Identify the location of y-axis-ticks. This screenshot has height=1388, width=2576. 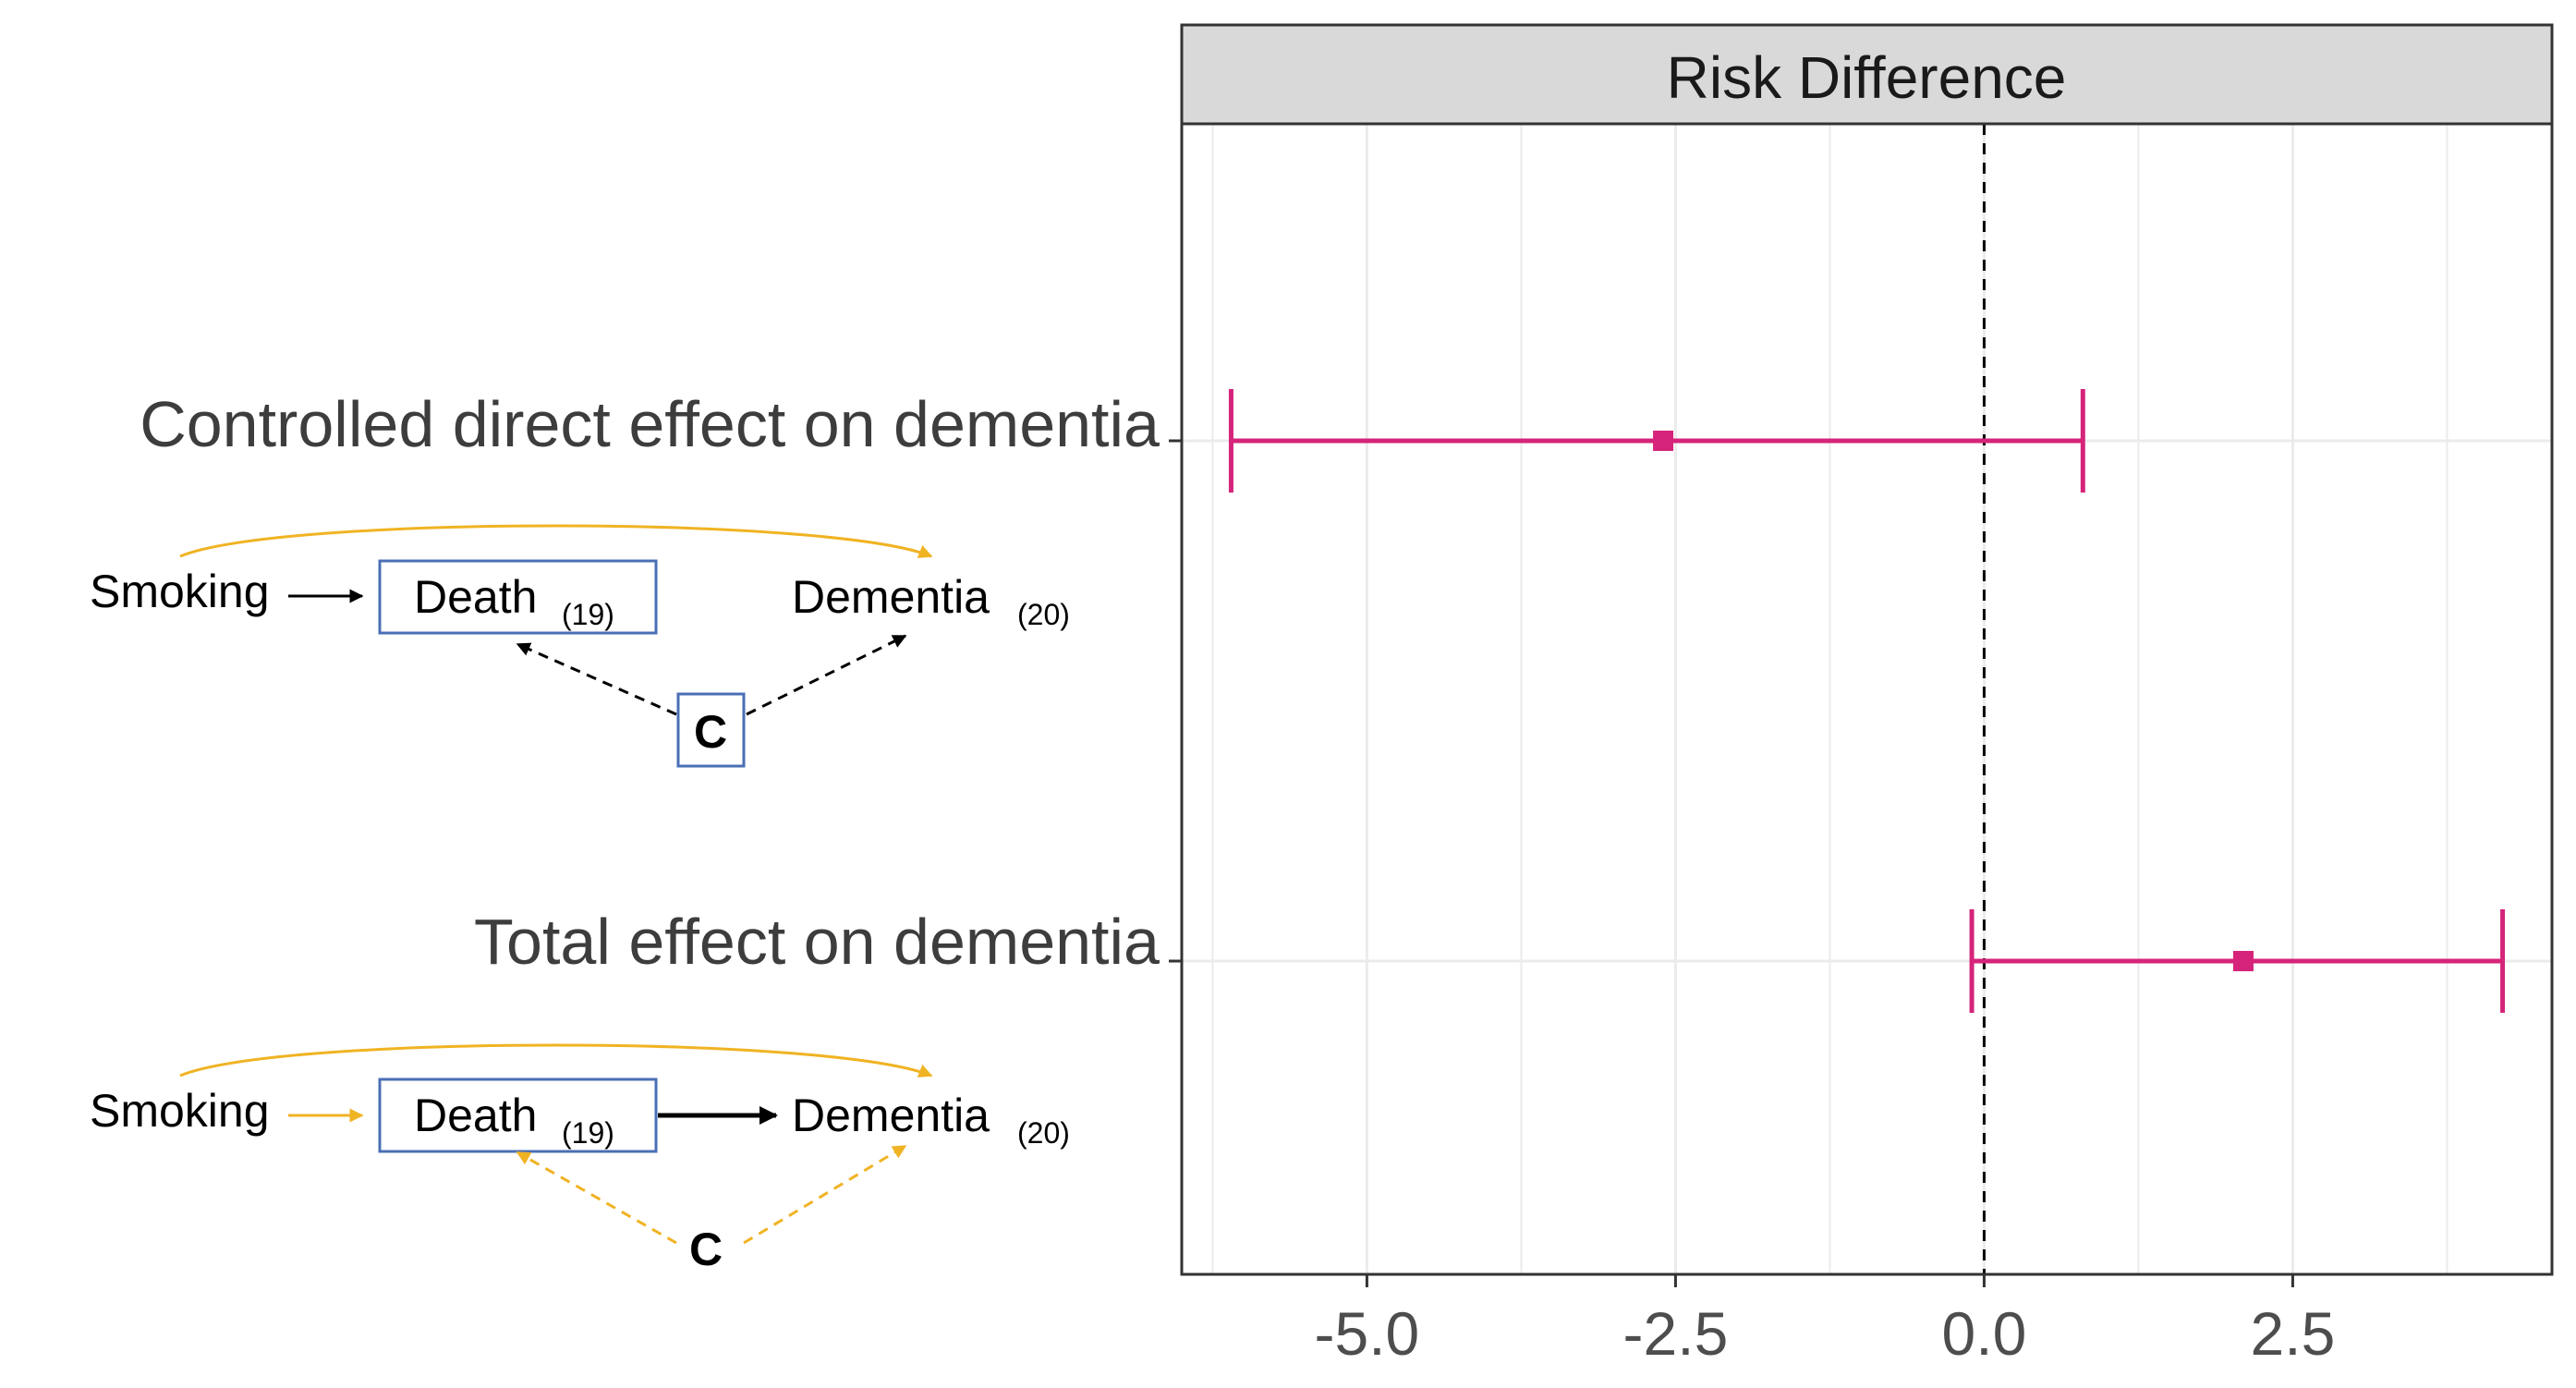
(1175, 701).